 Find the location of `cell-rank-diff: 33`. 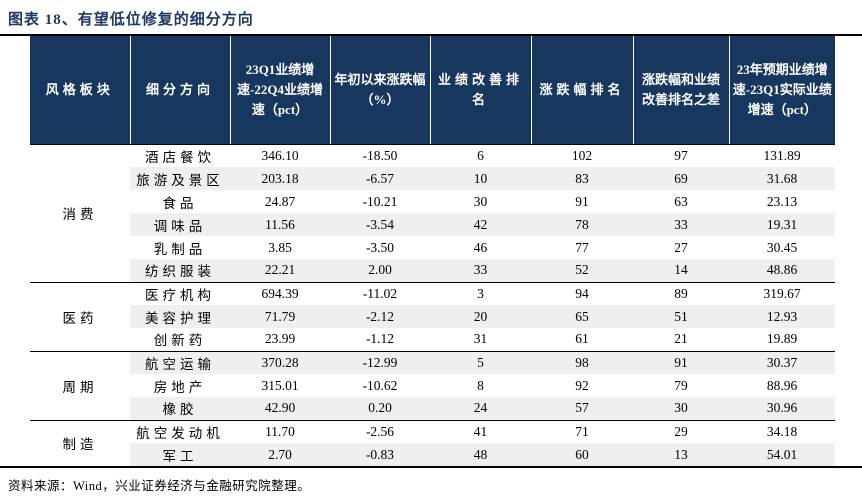

cell-rank-diff: 33 is located at coordinates (681, 224).